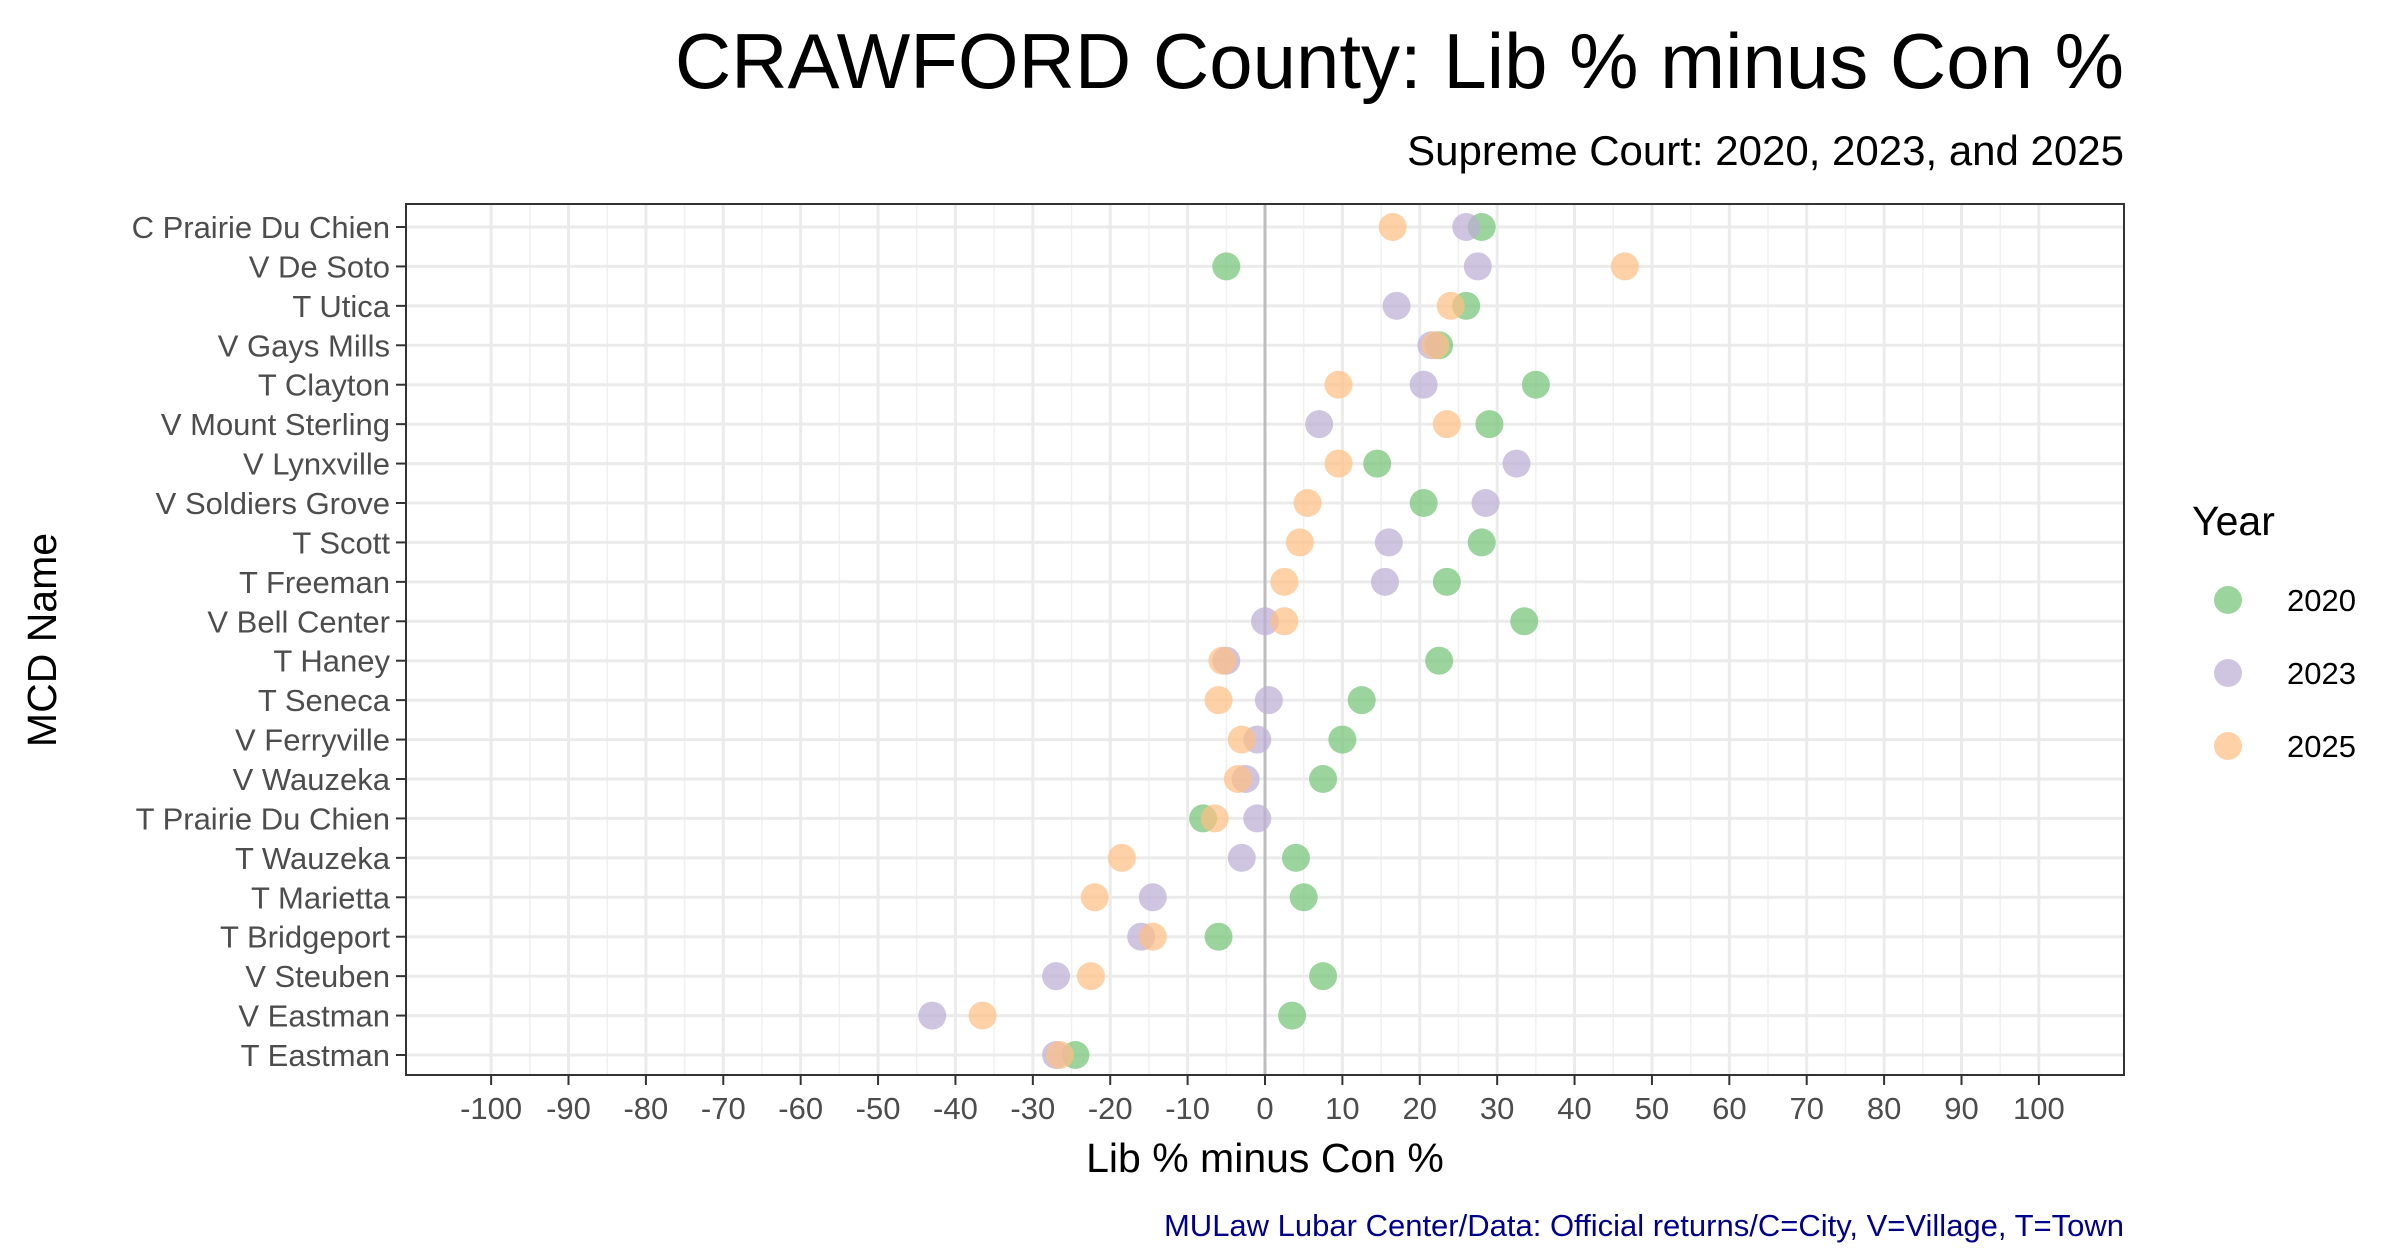  Describe the element at coordinates (42, 640) in the screenshot. I see `y-axis-title: MCD Name` at that location.